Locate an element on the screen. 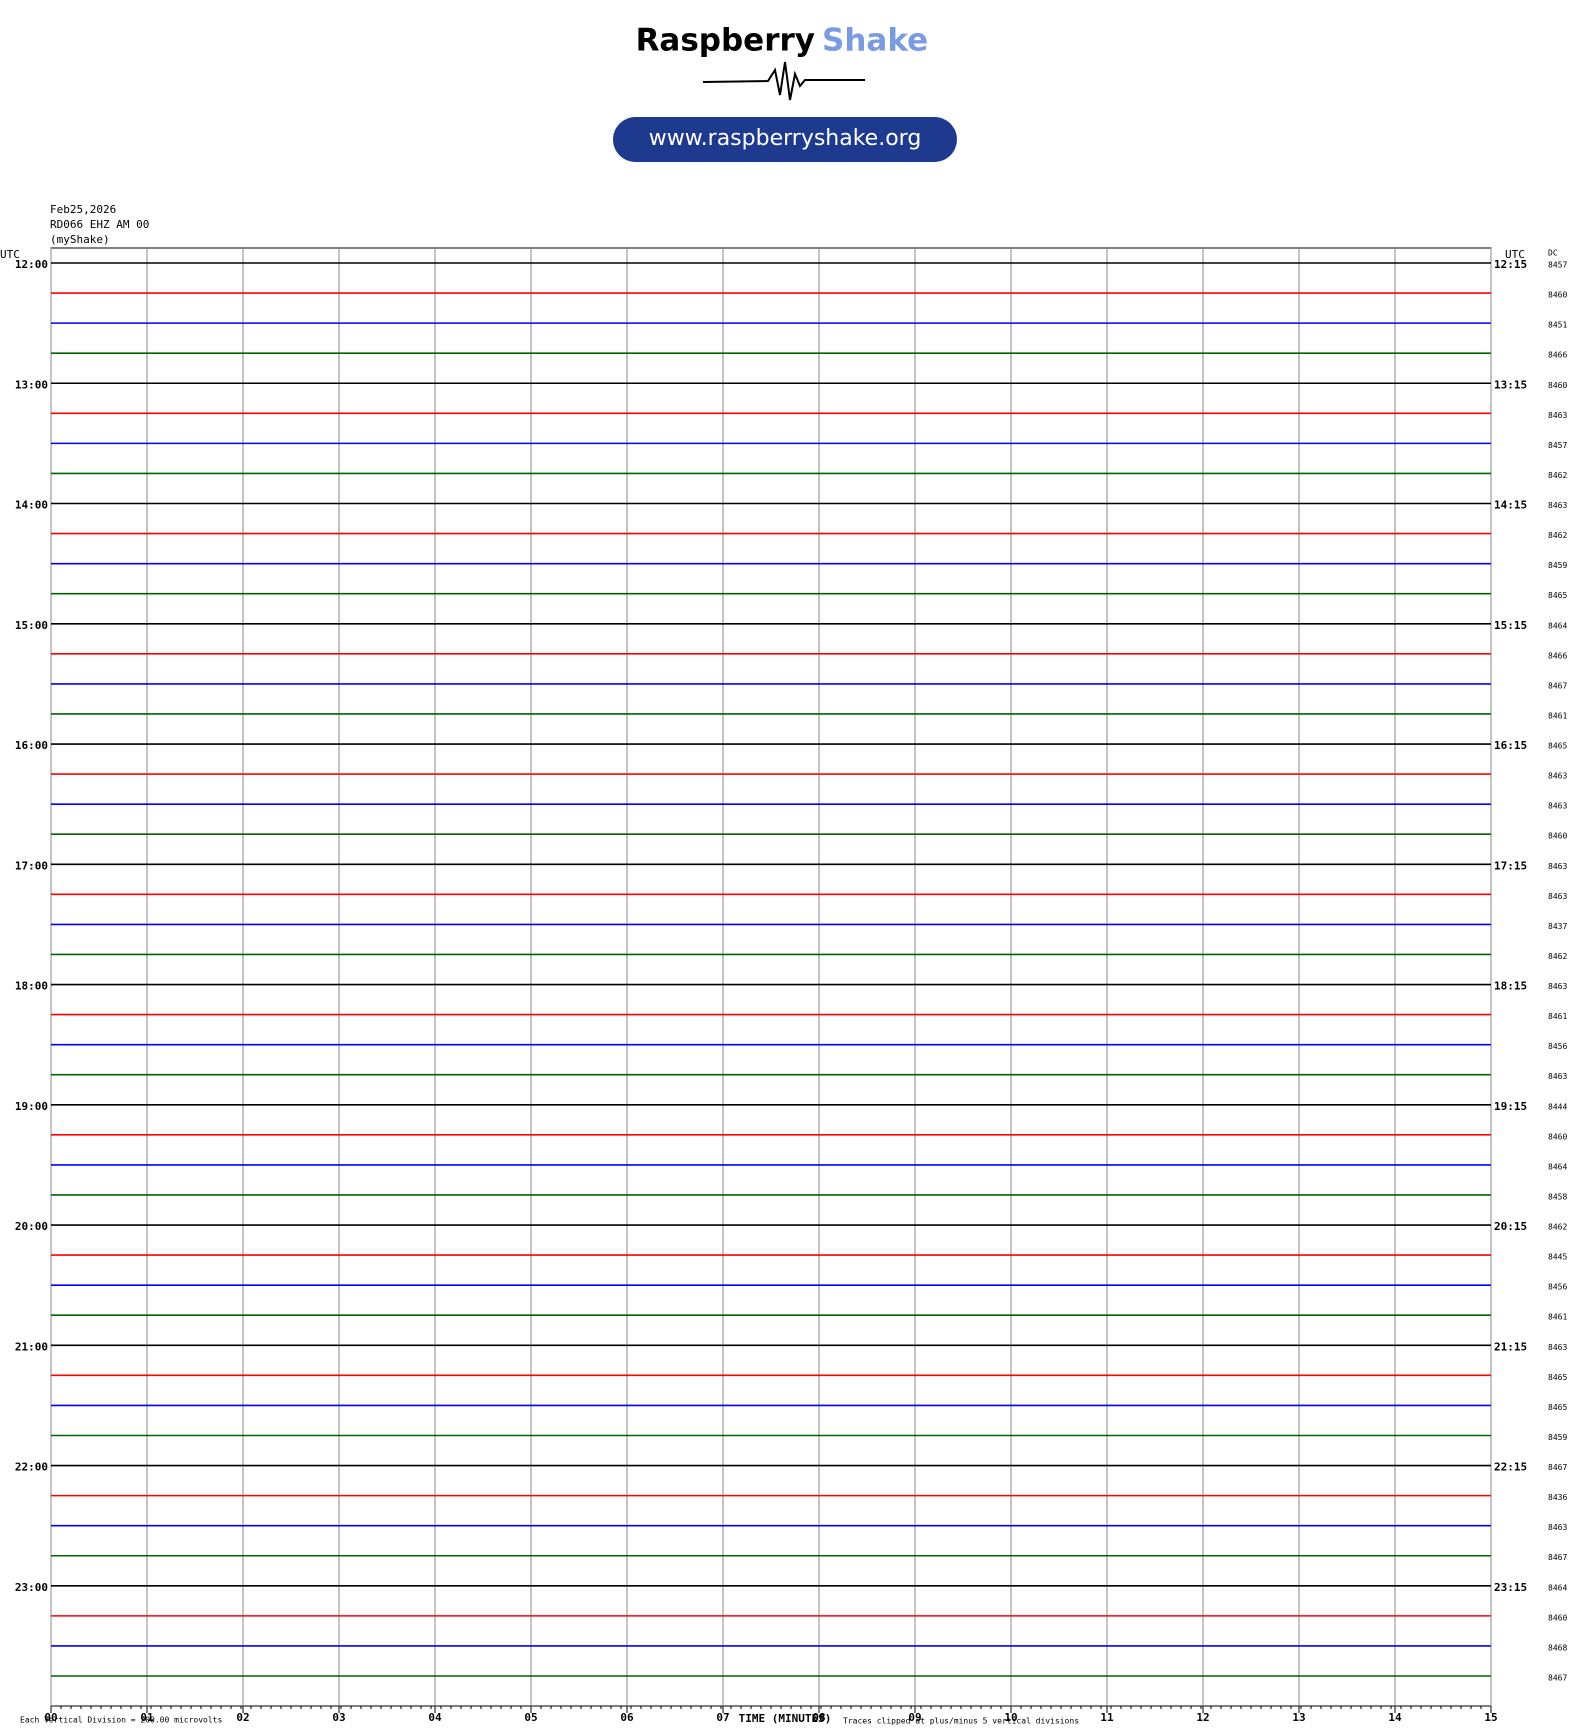 Image resolution: width=1570 pixels, height=1732 pixels. hour-label-left: 23:00 is located at coordinates (31, 1587).